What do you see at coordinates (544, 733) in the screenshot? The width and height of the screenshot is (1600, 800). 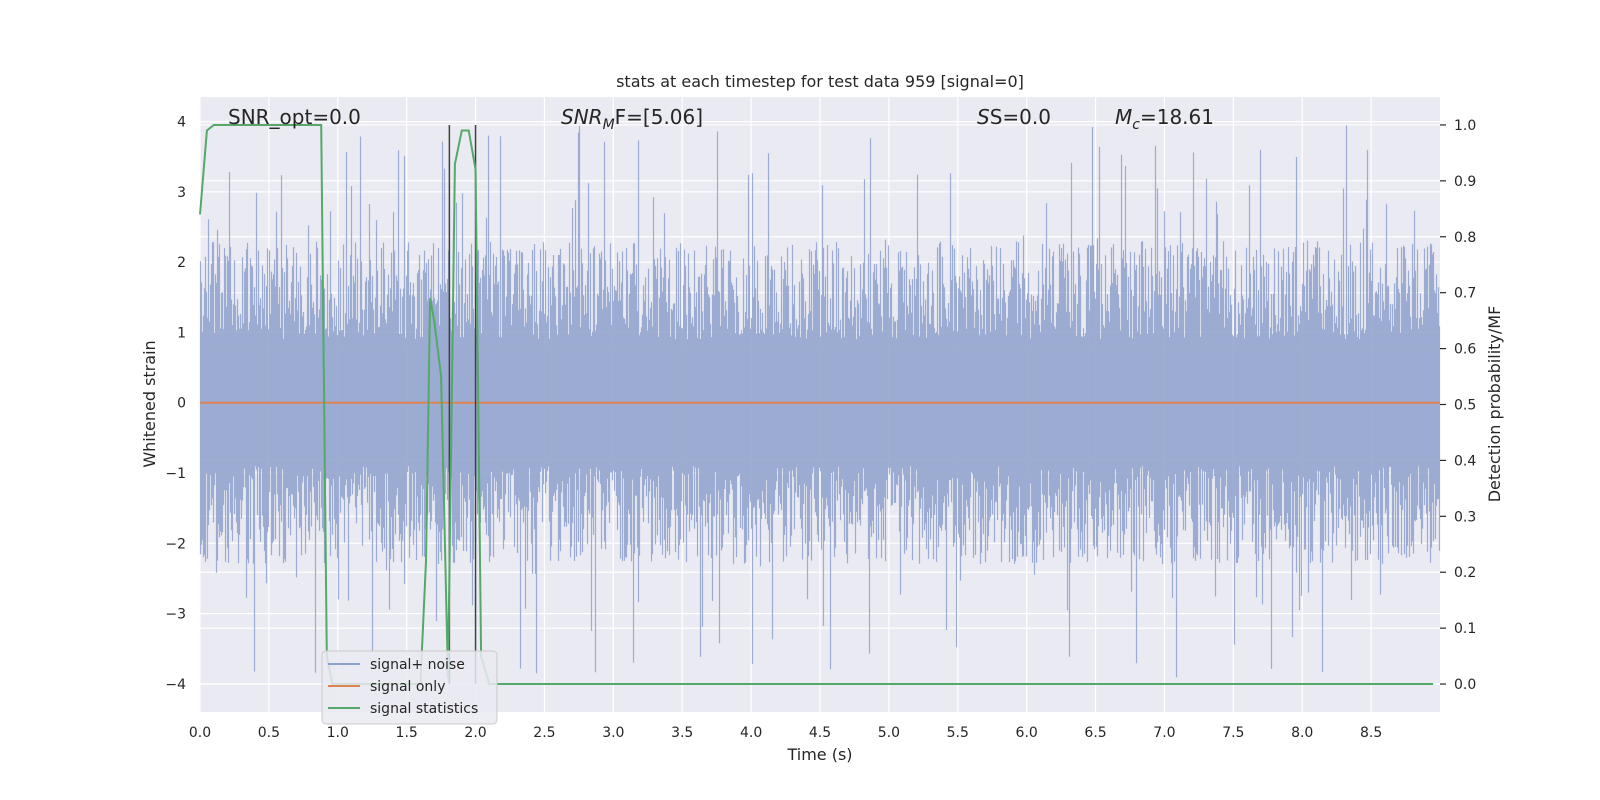 I see `x-tick-label-5: 2.5` at bounding box center [544, 733].